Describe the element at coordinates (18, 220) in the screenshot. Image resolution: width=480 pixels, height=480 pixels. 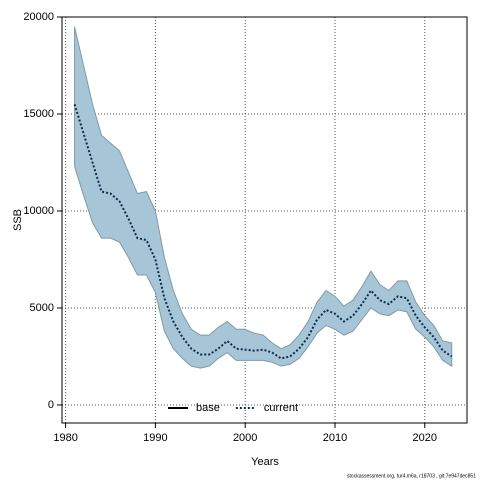
I see `y-axis-label: SSB` at that location.